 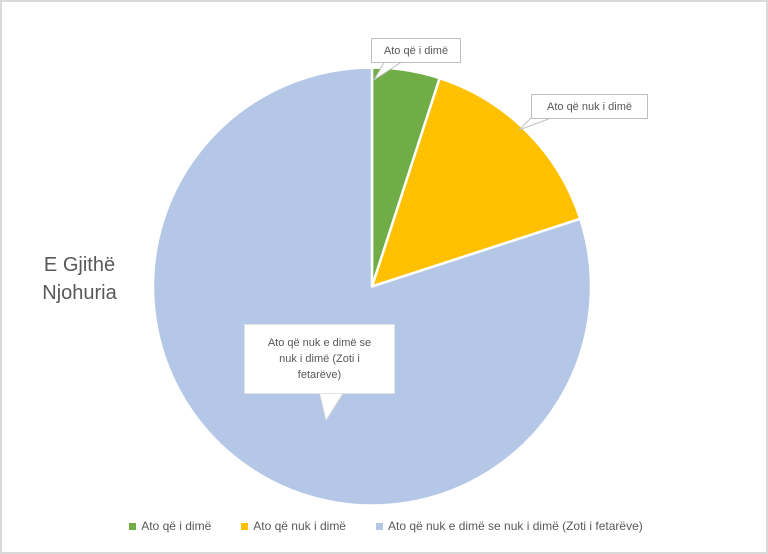 I want to click on data-label-callout-slice-1: Ato që i dimë, so click(x=416, y=50).